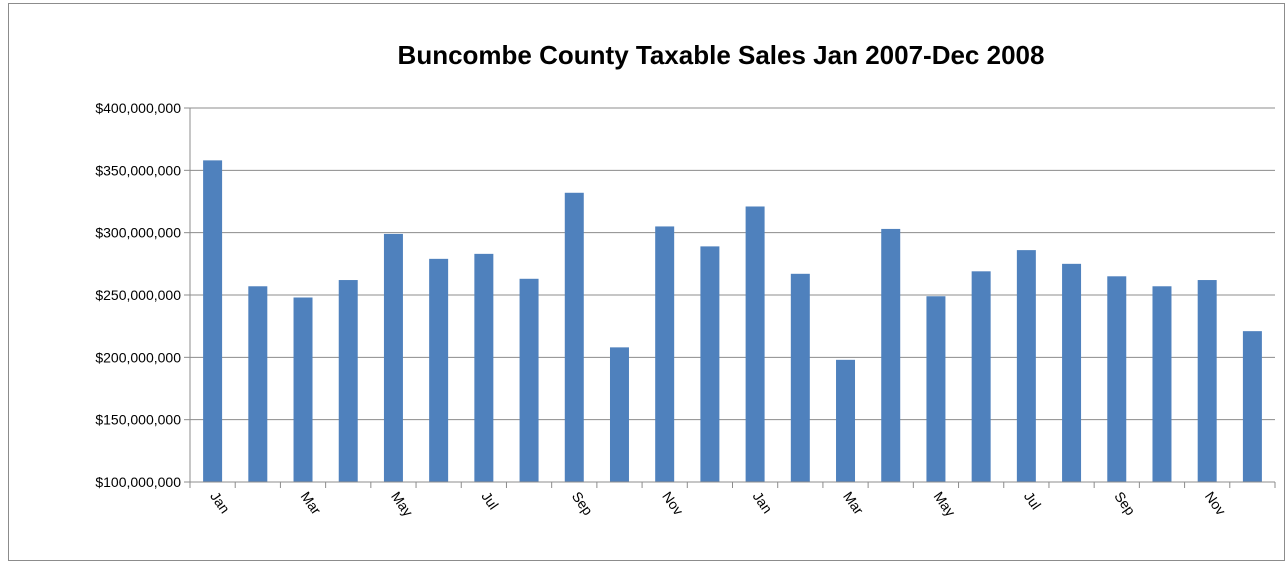 This screenshot has width=1288, height=564. I want to click on y-tick-label: $300,000,000, so click(138, 233).